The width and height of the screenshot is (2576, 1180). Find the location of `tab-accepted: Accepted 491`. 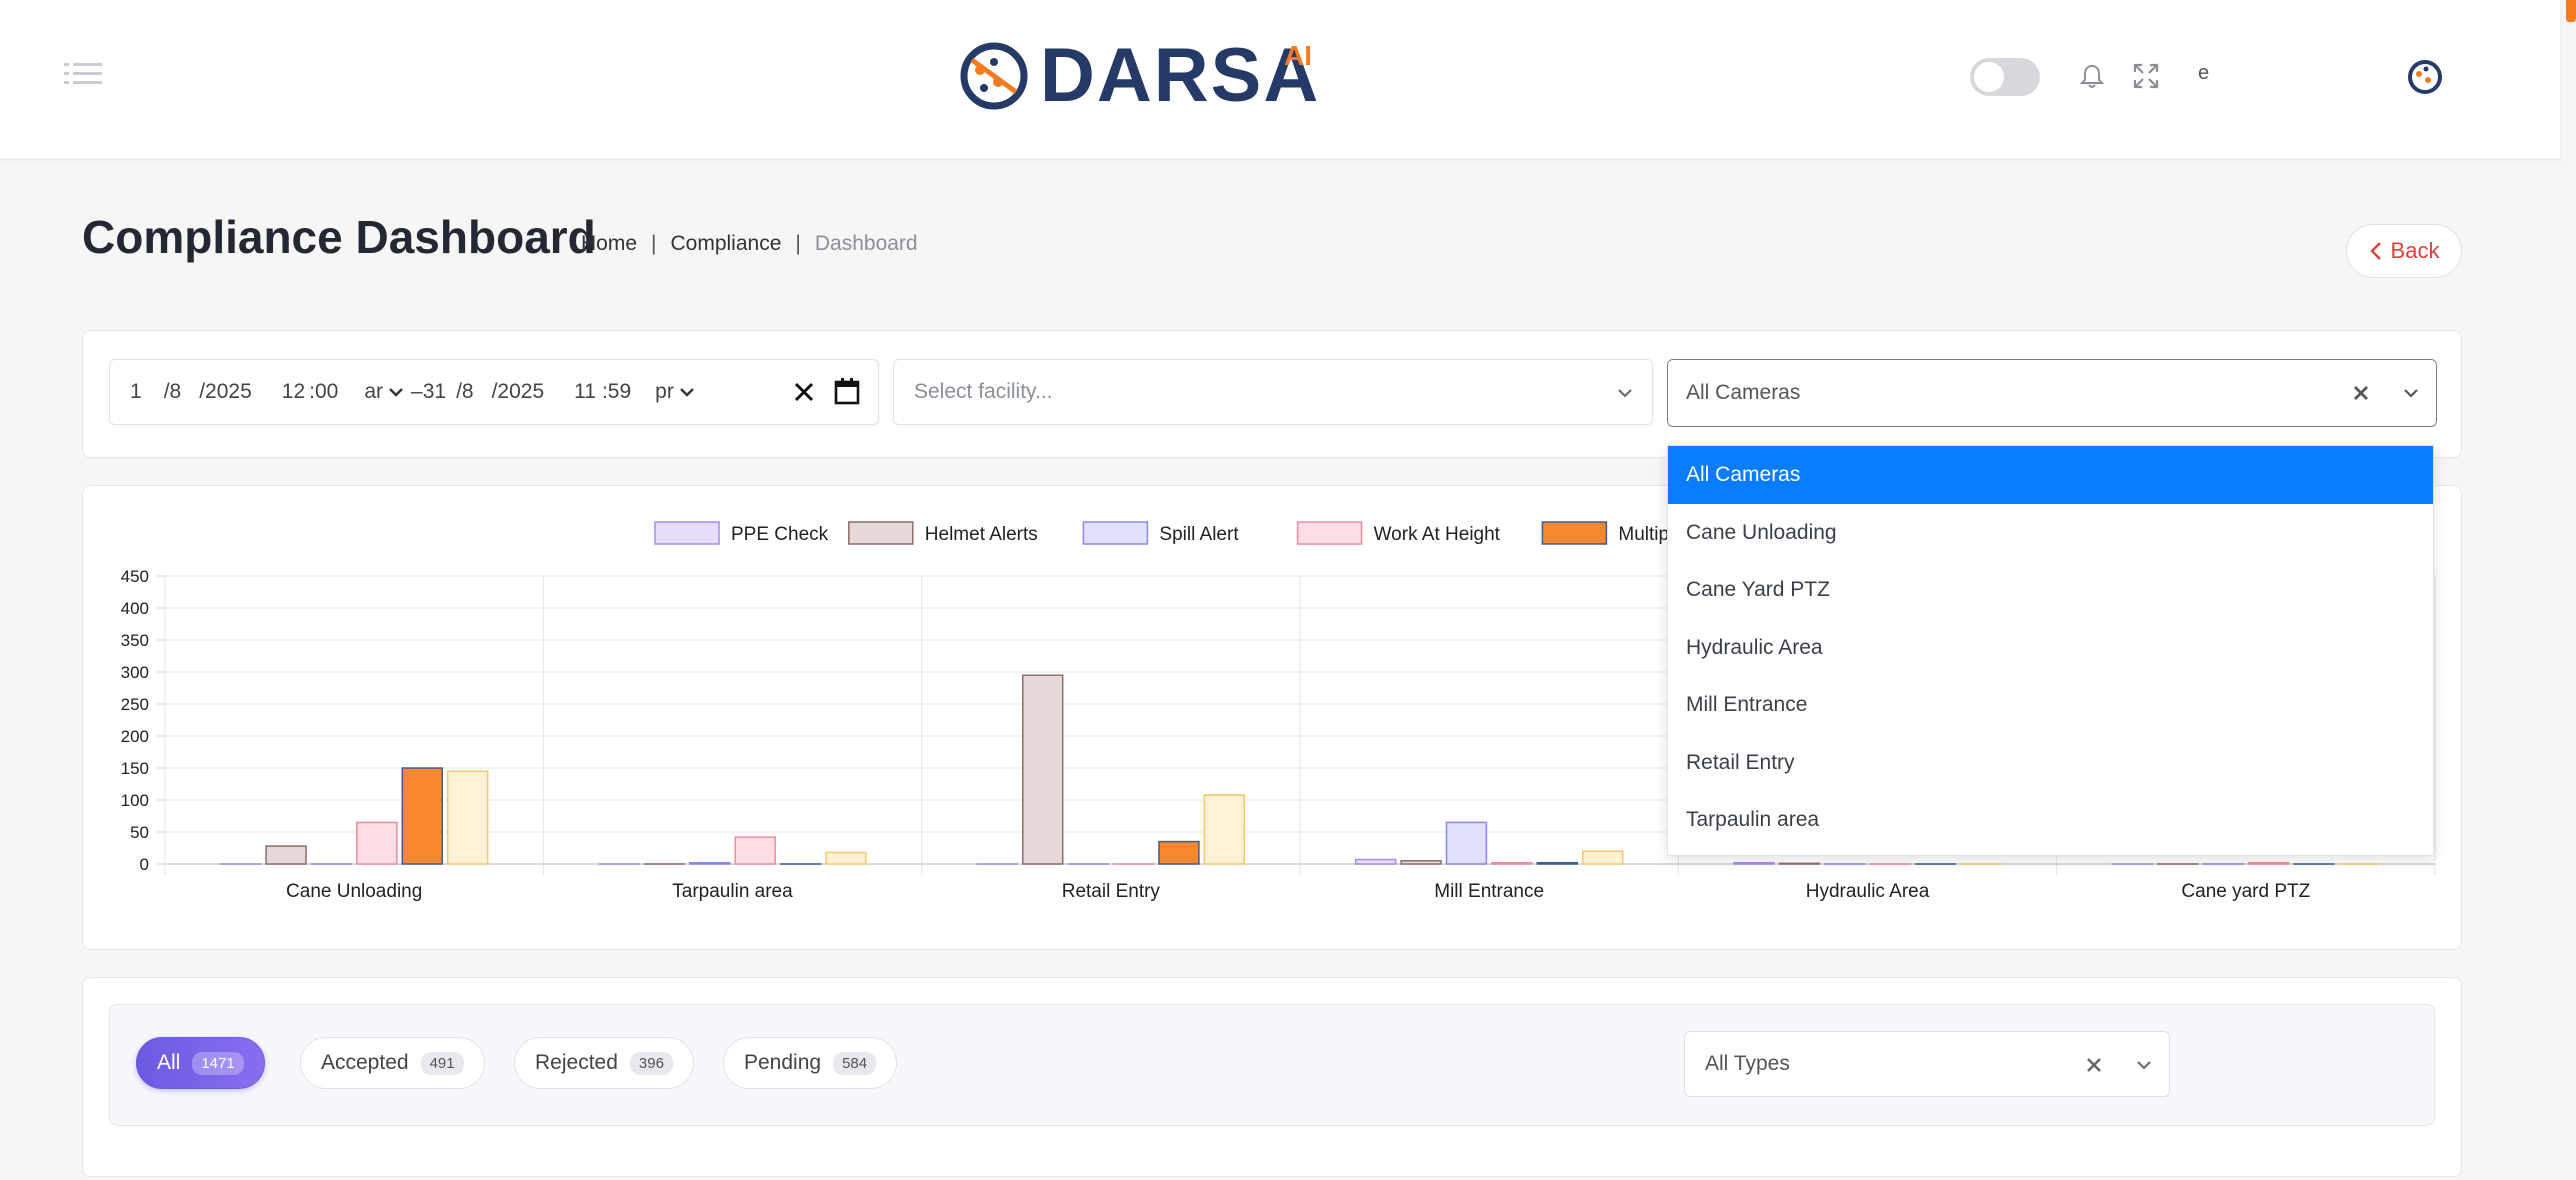

tab-accepted: Accepted 491 is located at coordinates (392, 1063).